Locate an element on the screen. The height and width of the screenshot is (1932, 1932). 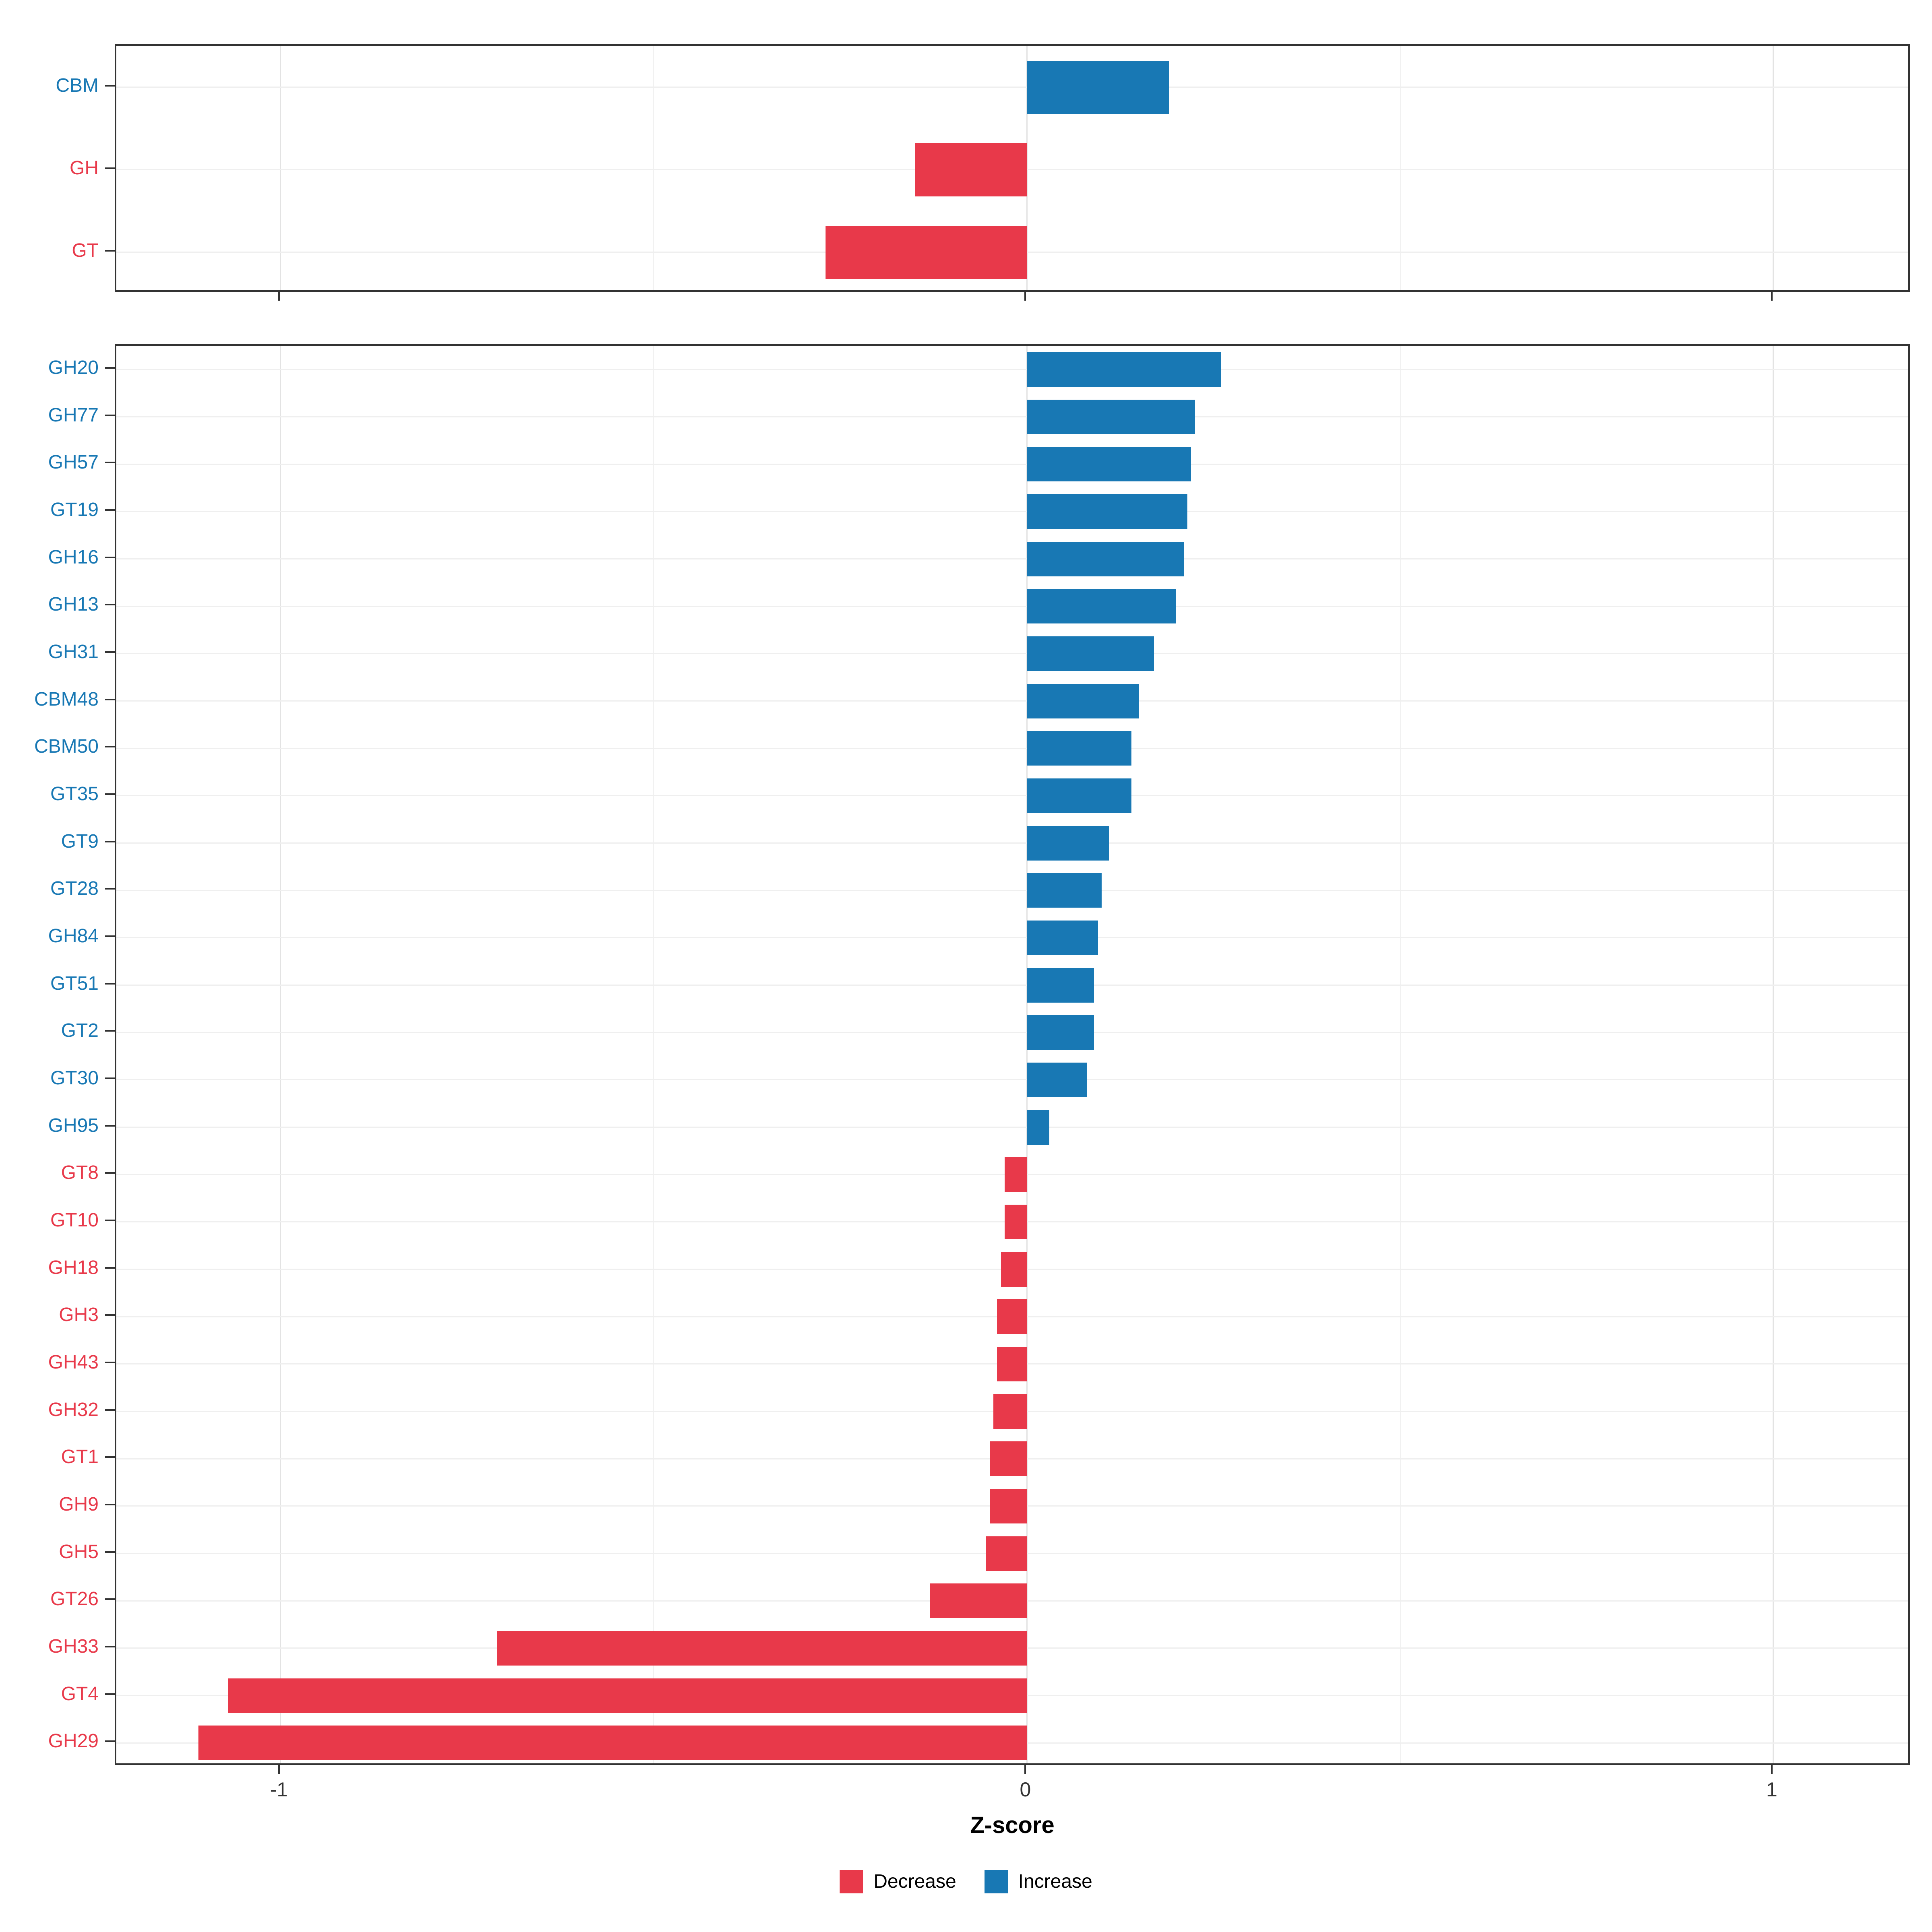
bar-GT9 is located at coordinates (1068, 844).